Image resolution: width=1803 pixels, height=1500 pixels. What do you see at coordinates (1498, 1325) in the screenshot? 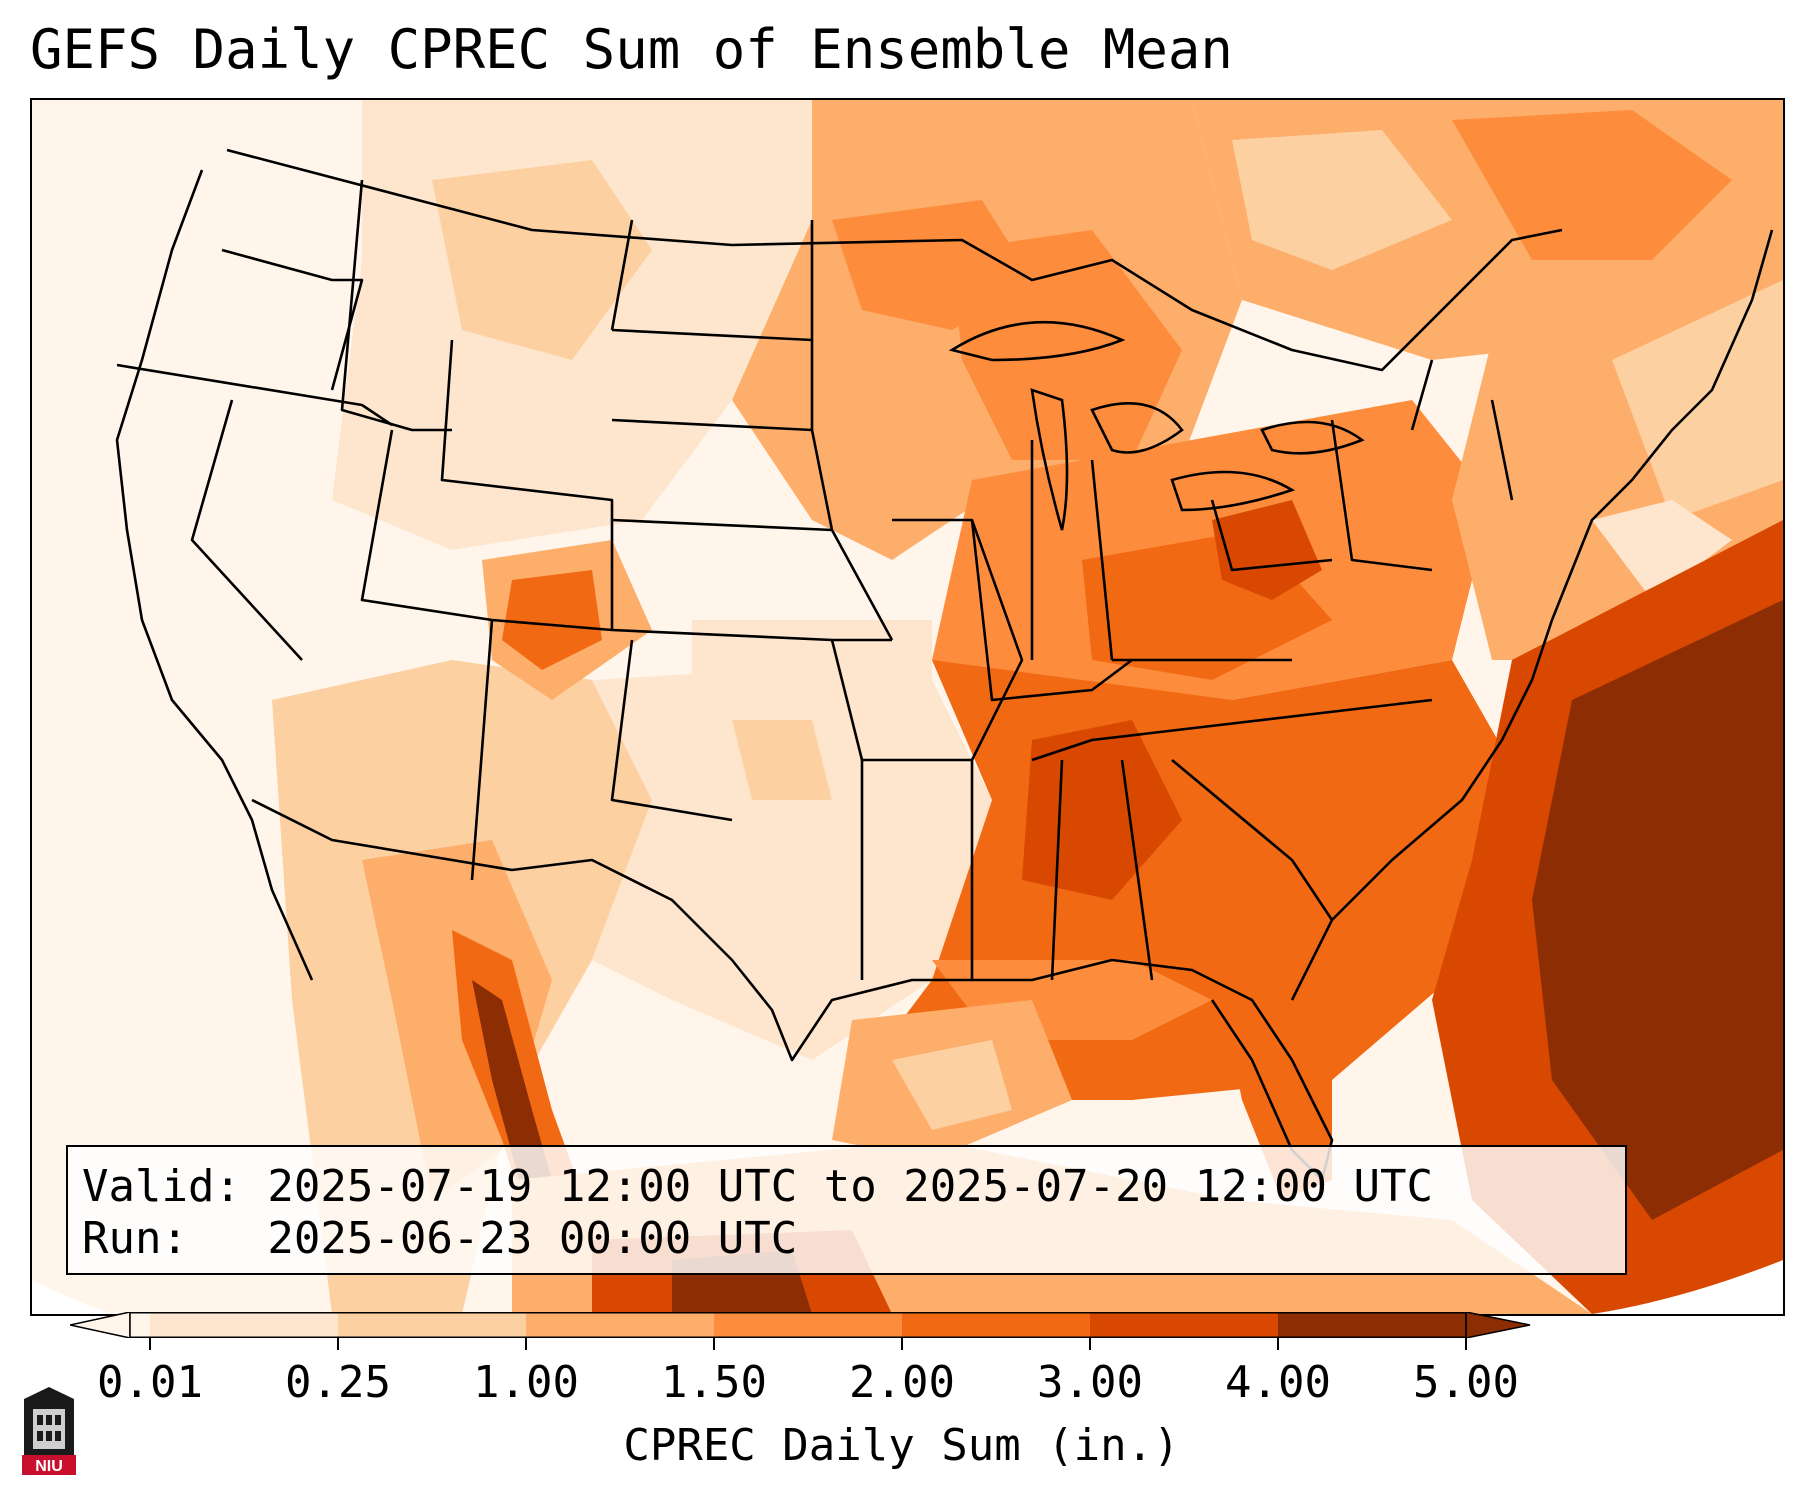
I see `colorbar-extend-high` at bounding box center [1498, 1325].